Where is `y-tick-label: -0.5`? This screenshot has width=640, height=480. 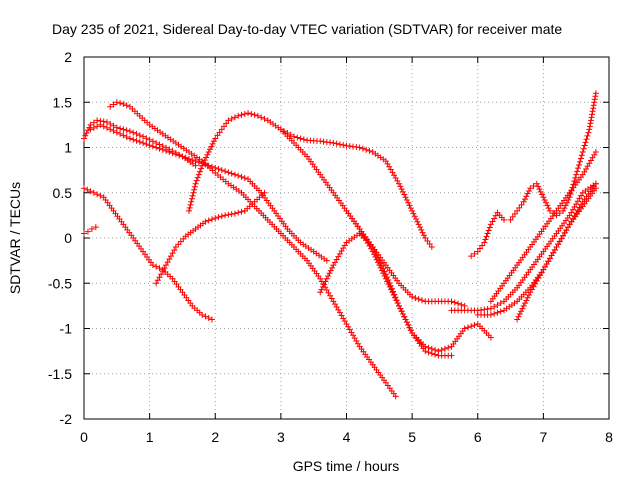
y-tick-label: -0.5 is located at coordinates (60, 283).